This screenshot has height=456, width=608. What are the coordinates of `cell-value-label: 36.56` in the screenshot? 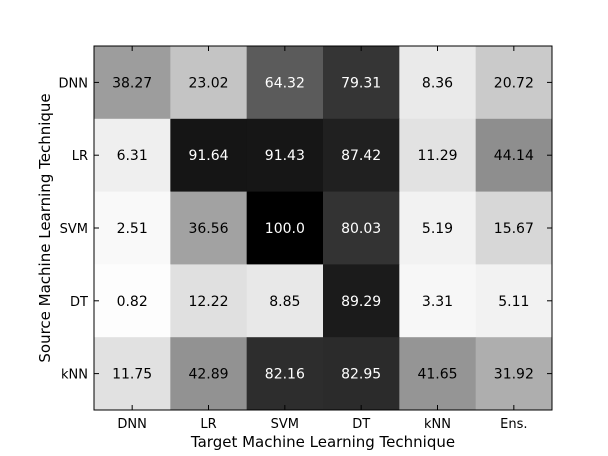 It's located at (208, 229).